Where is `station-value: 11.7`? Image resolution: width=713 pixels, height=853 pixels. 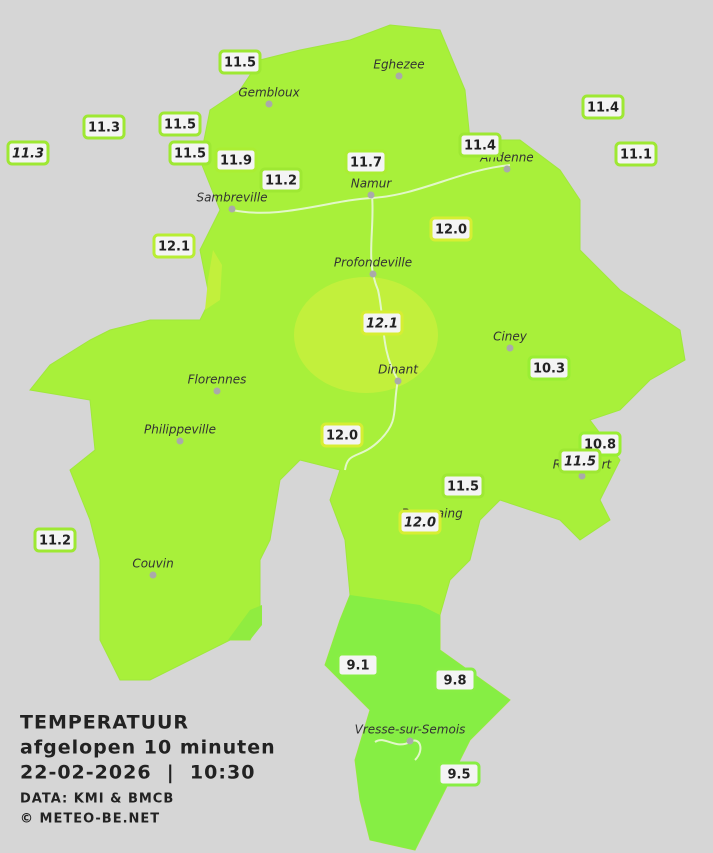 station-value: 11.7 is located at coordinates (366, 163).